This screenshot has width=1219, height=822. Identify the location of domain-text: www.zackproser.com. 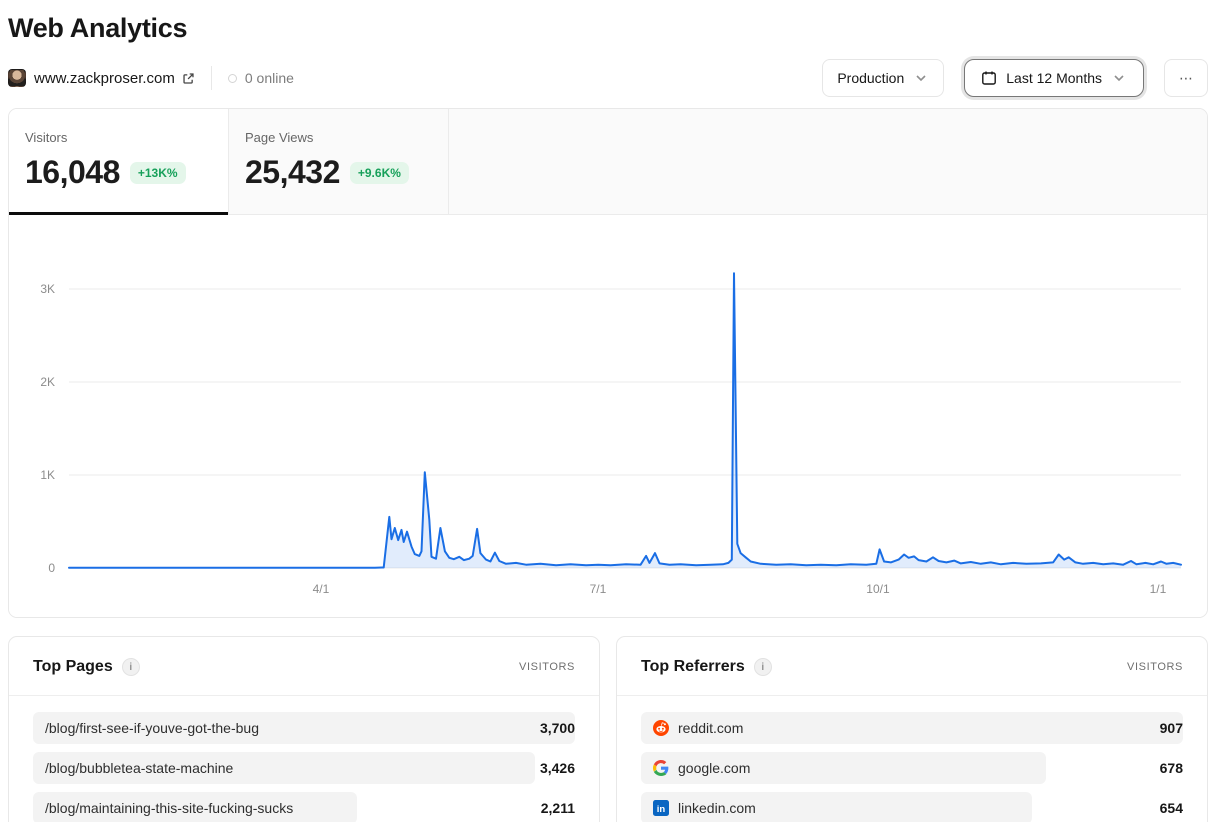
(104, 78).